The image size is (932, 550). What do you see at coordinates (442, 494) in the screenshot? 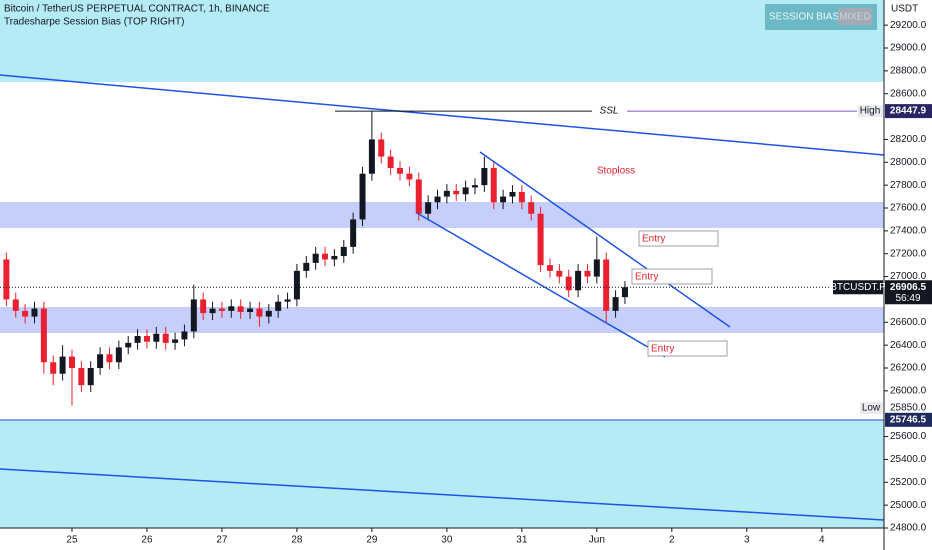
I see `trend-line` at bounding box center [442, 494].